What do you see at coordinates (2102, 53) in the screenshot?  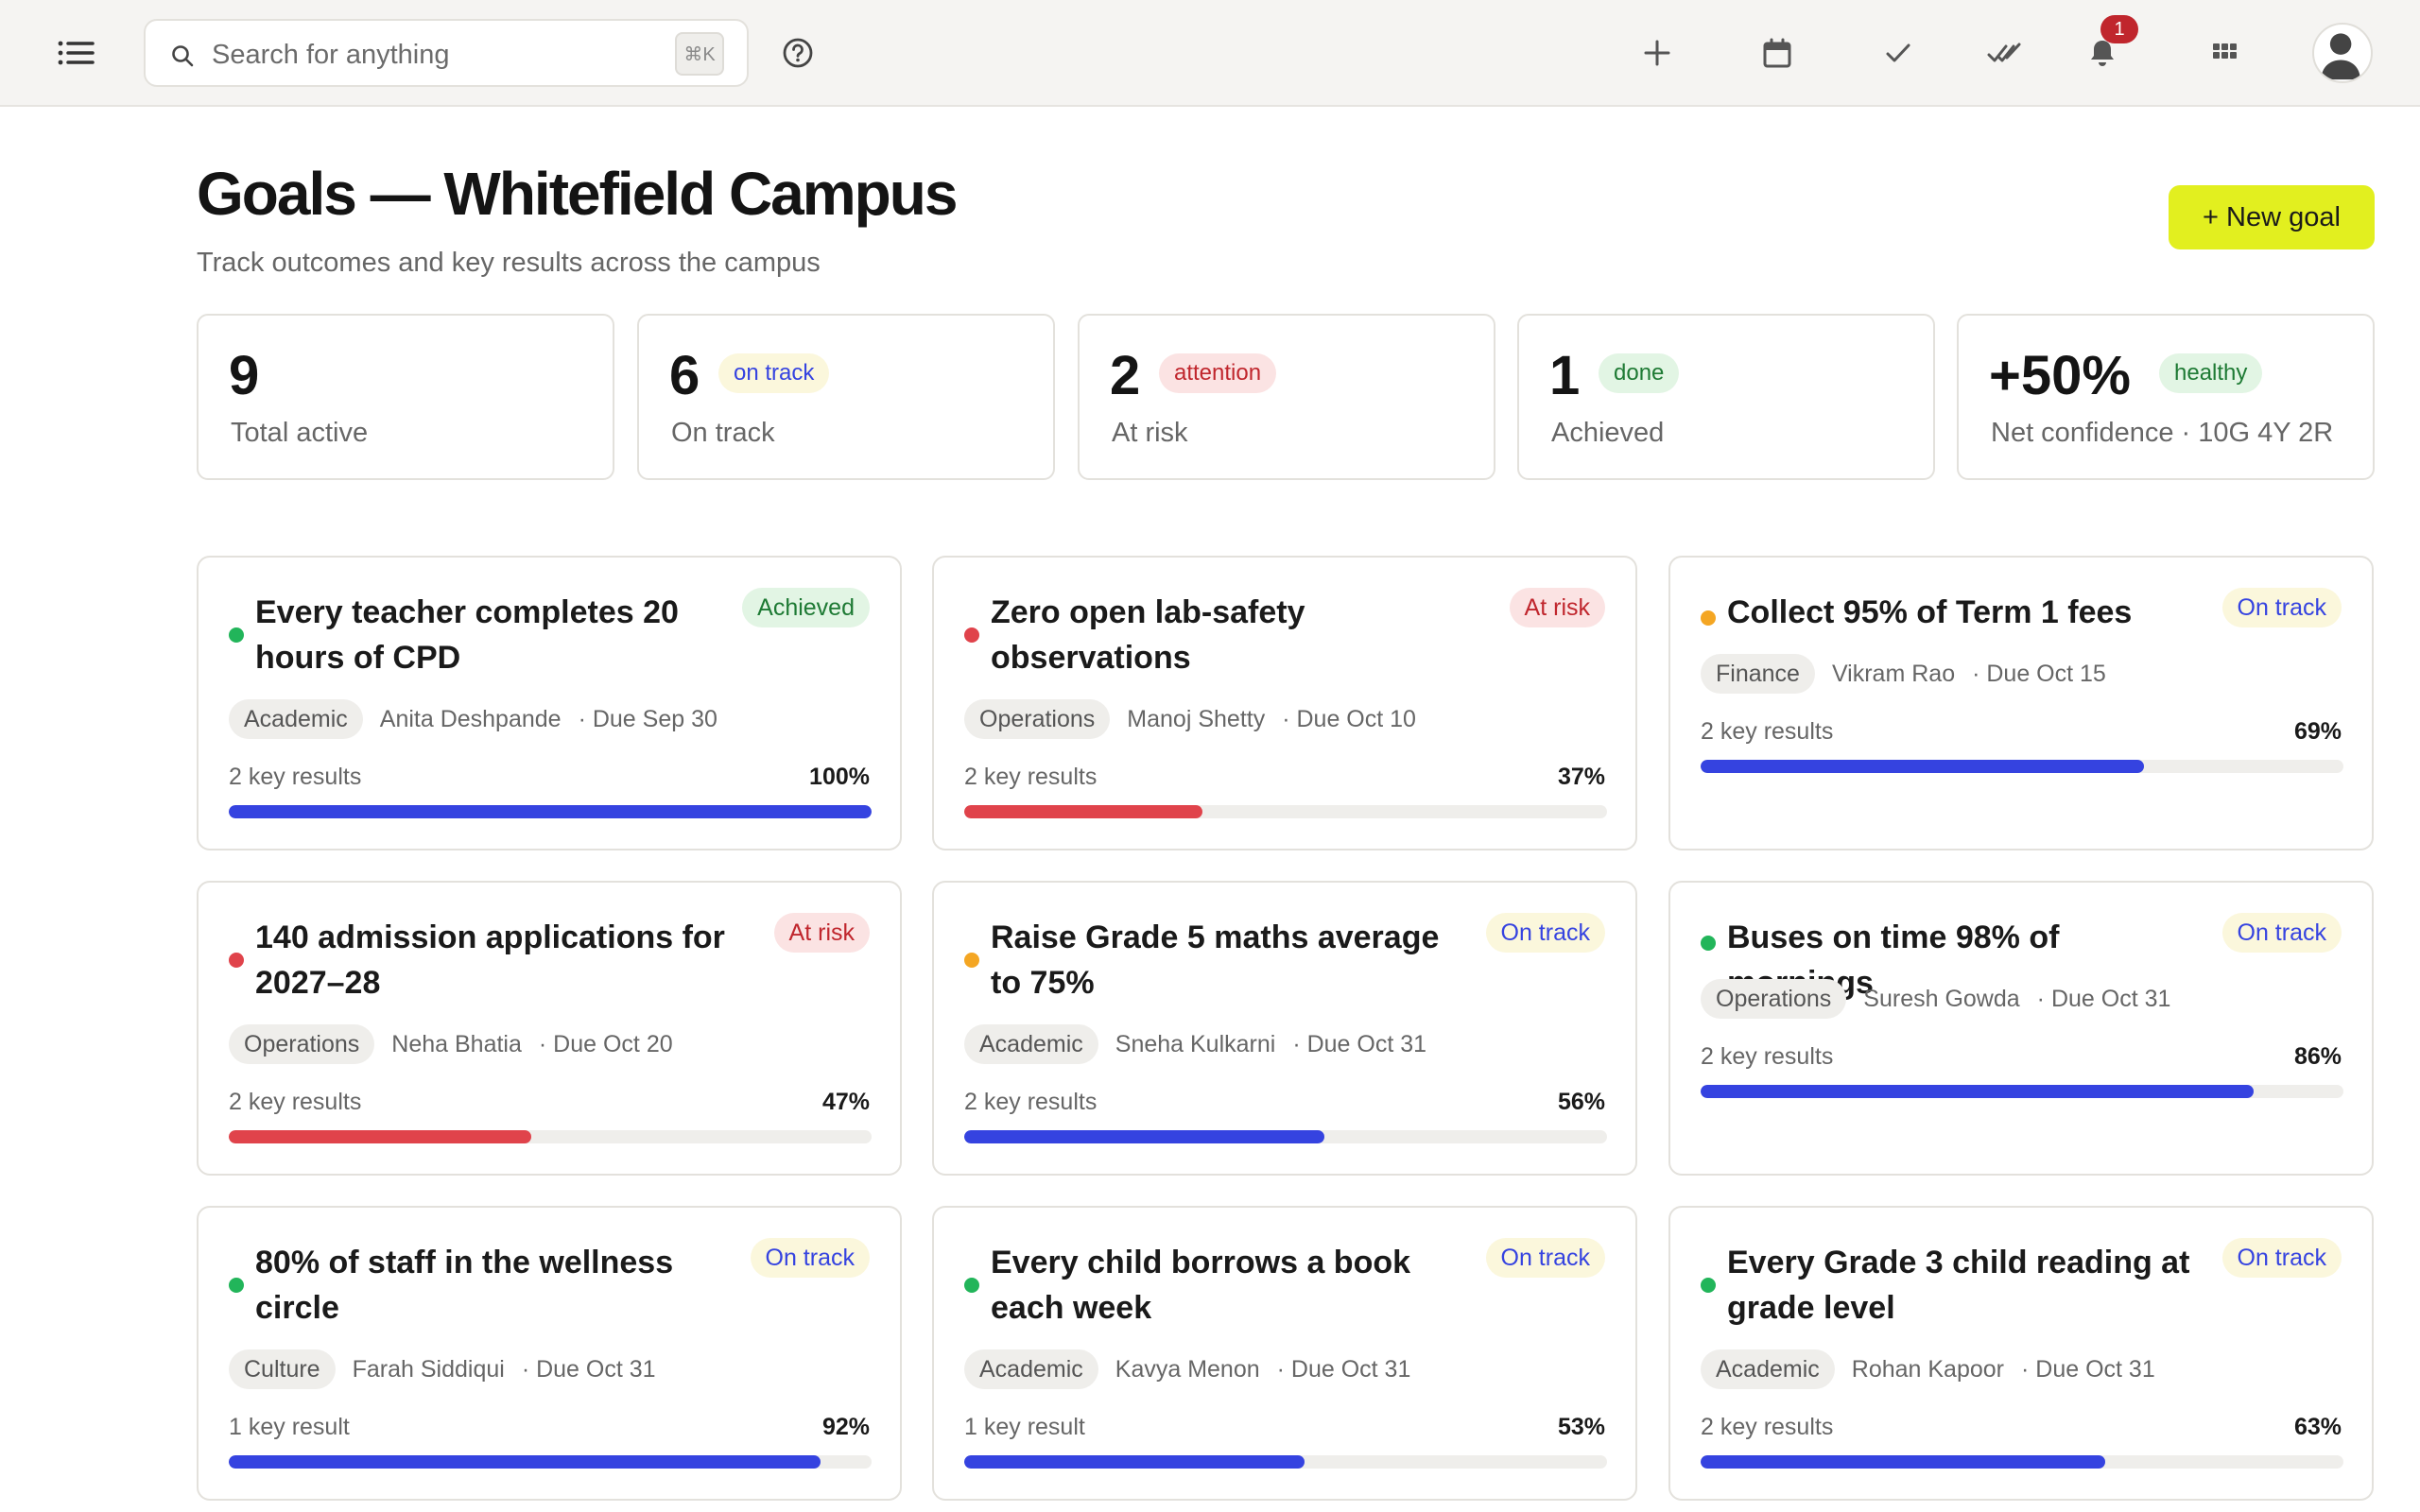 I see `bell-icon` at bounding box center [2102, 53].